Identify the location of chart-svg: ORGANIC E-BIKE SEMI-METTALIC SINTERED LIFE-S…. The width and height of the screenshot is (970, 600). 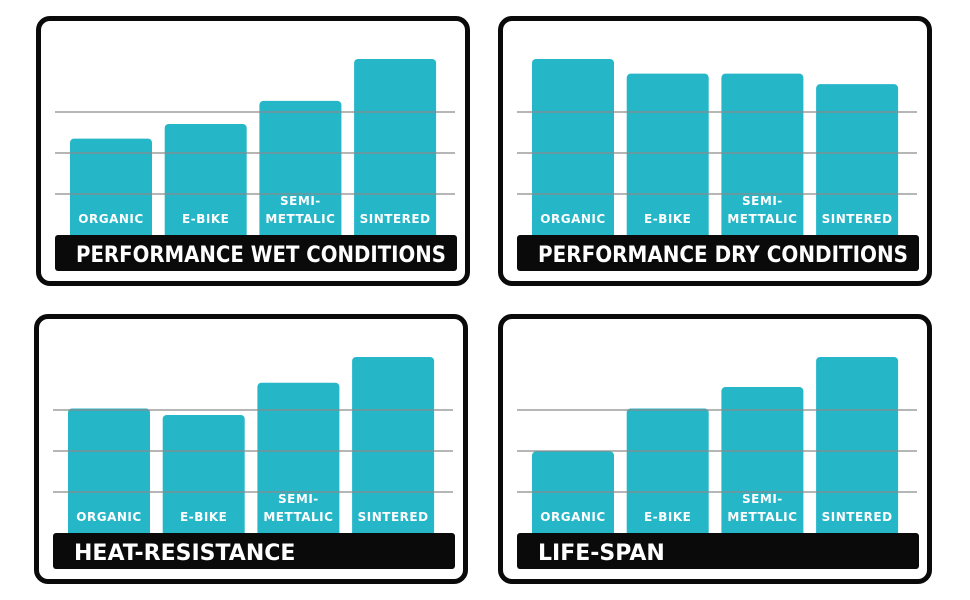
(718, 463).